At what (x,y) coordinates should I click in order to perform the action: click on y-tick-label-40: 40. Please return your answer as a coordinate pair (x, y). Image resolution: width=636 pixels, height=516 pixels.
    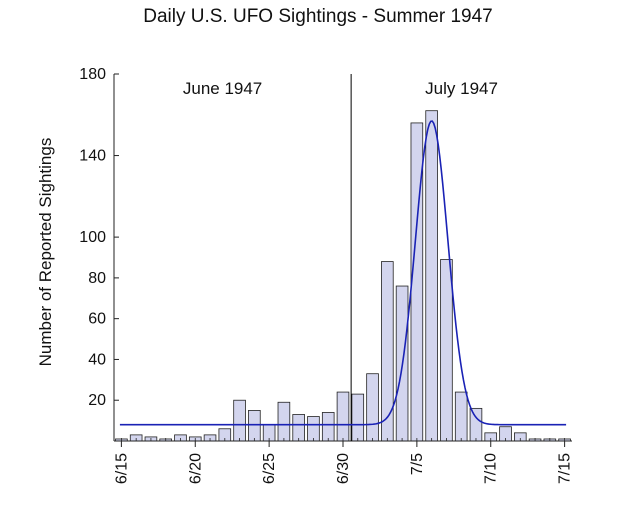
    Looking at the image, I should click on (97, 359).